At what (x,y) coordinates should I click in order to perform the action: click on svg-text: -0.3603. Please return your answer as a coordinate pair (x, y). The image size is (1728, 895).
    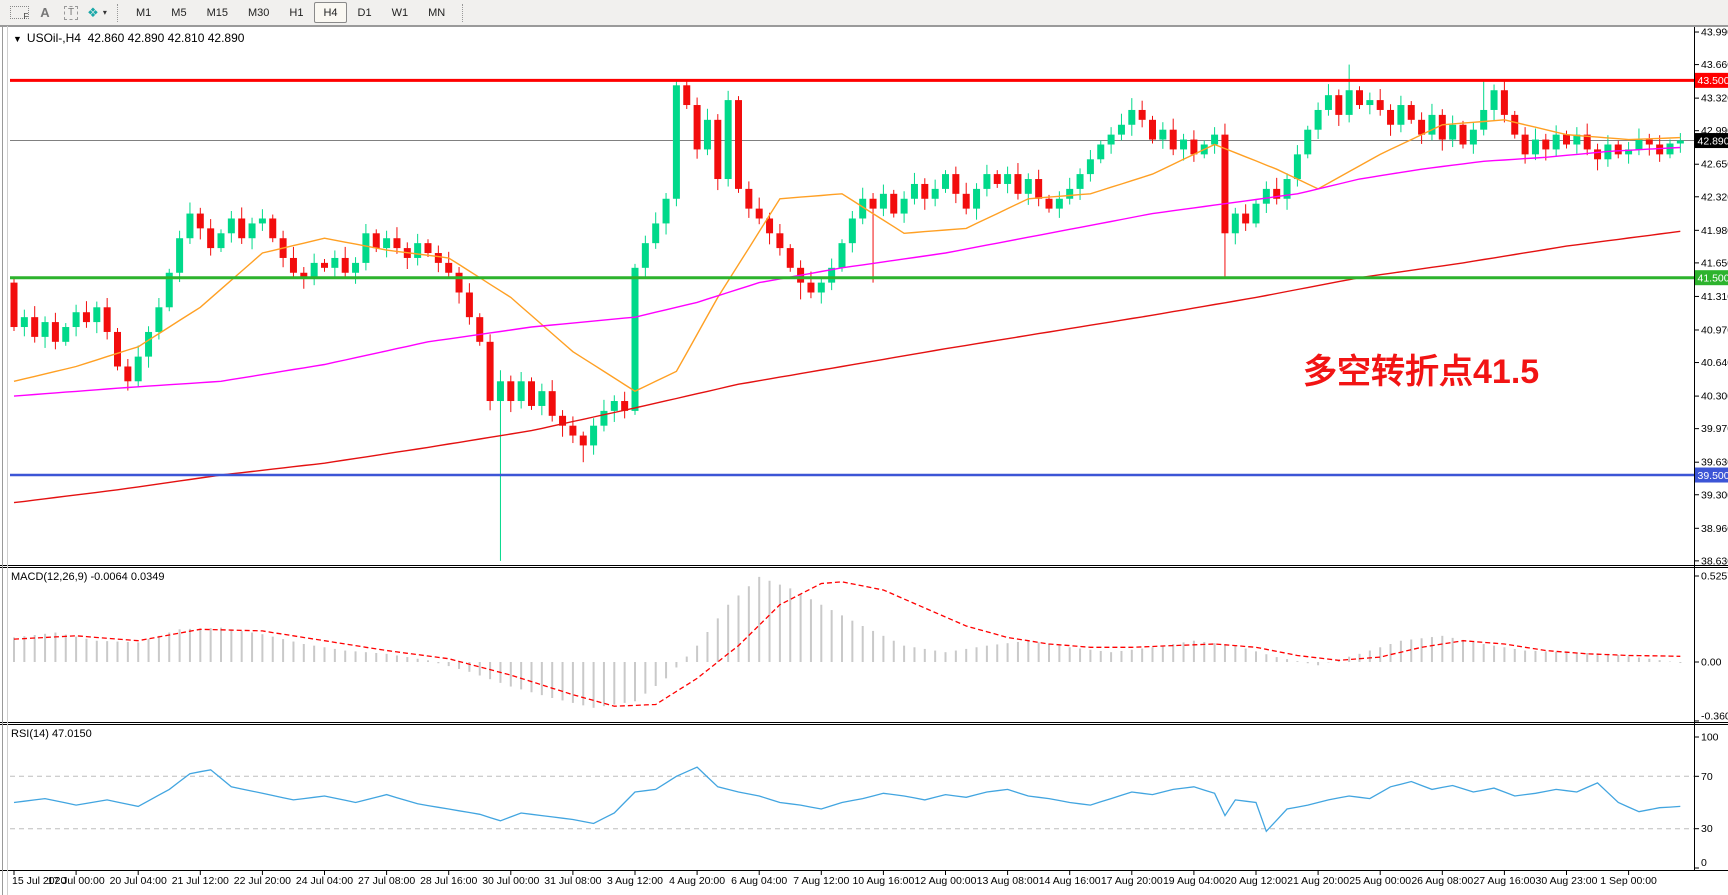
    Looking at the image, I should click on (1714, 717).